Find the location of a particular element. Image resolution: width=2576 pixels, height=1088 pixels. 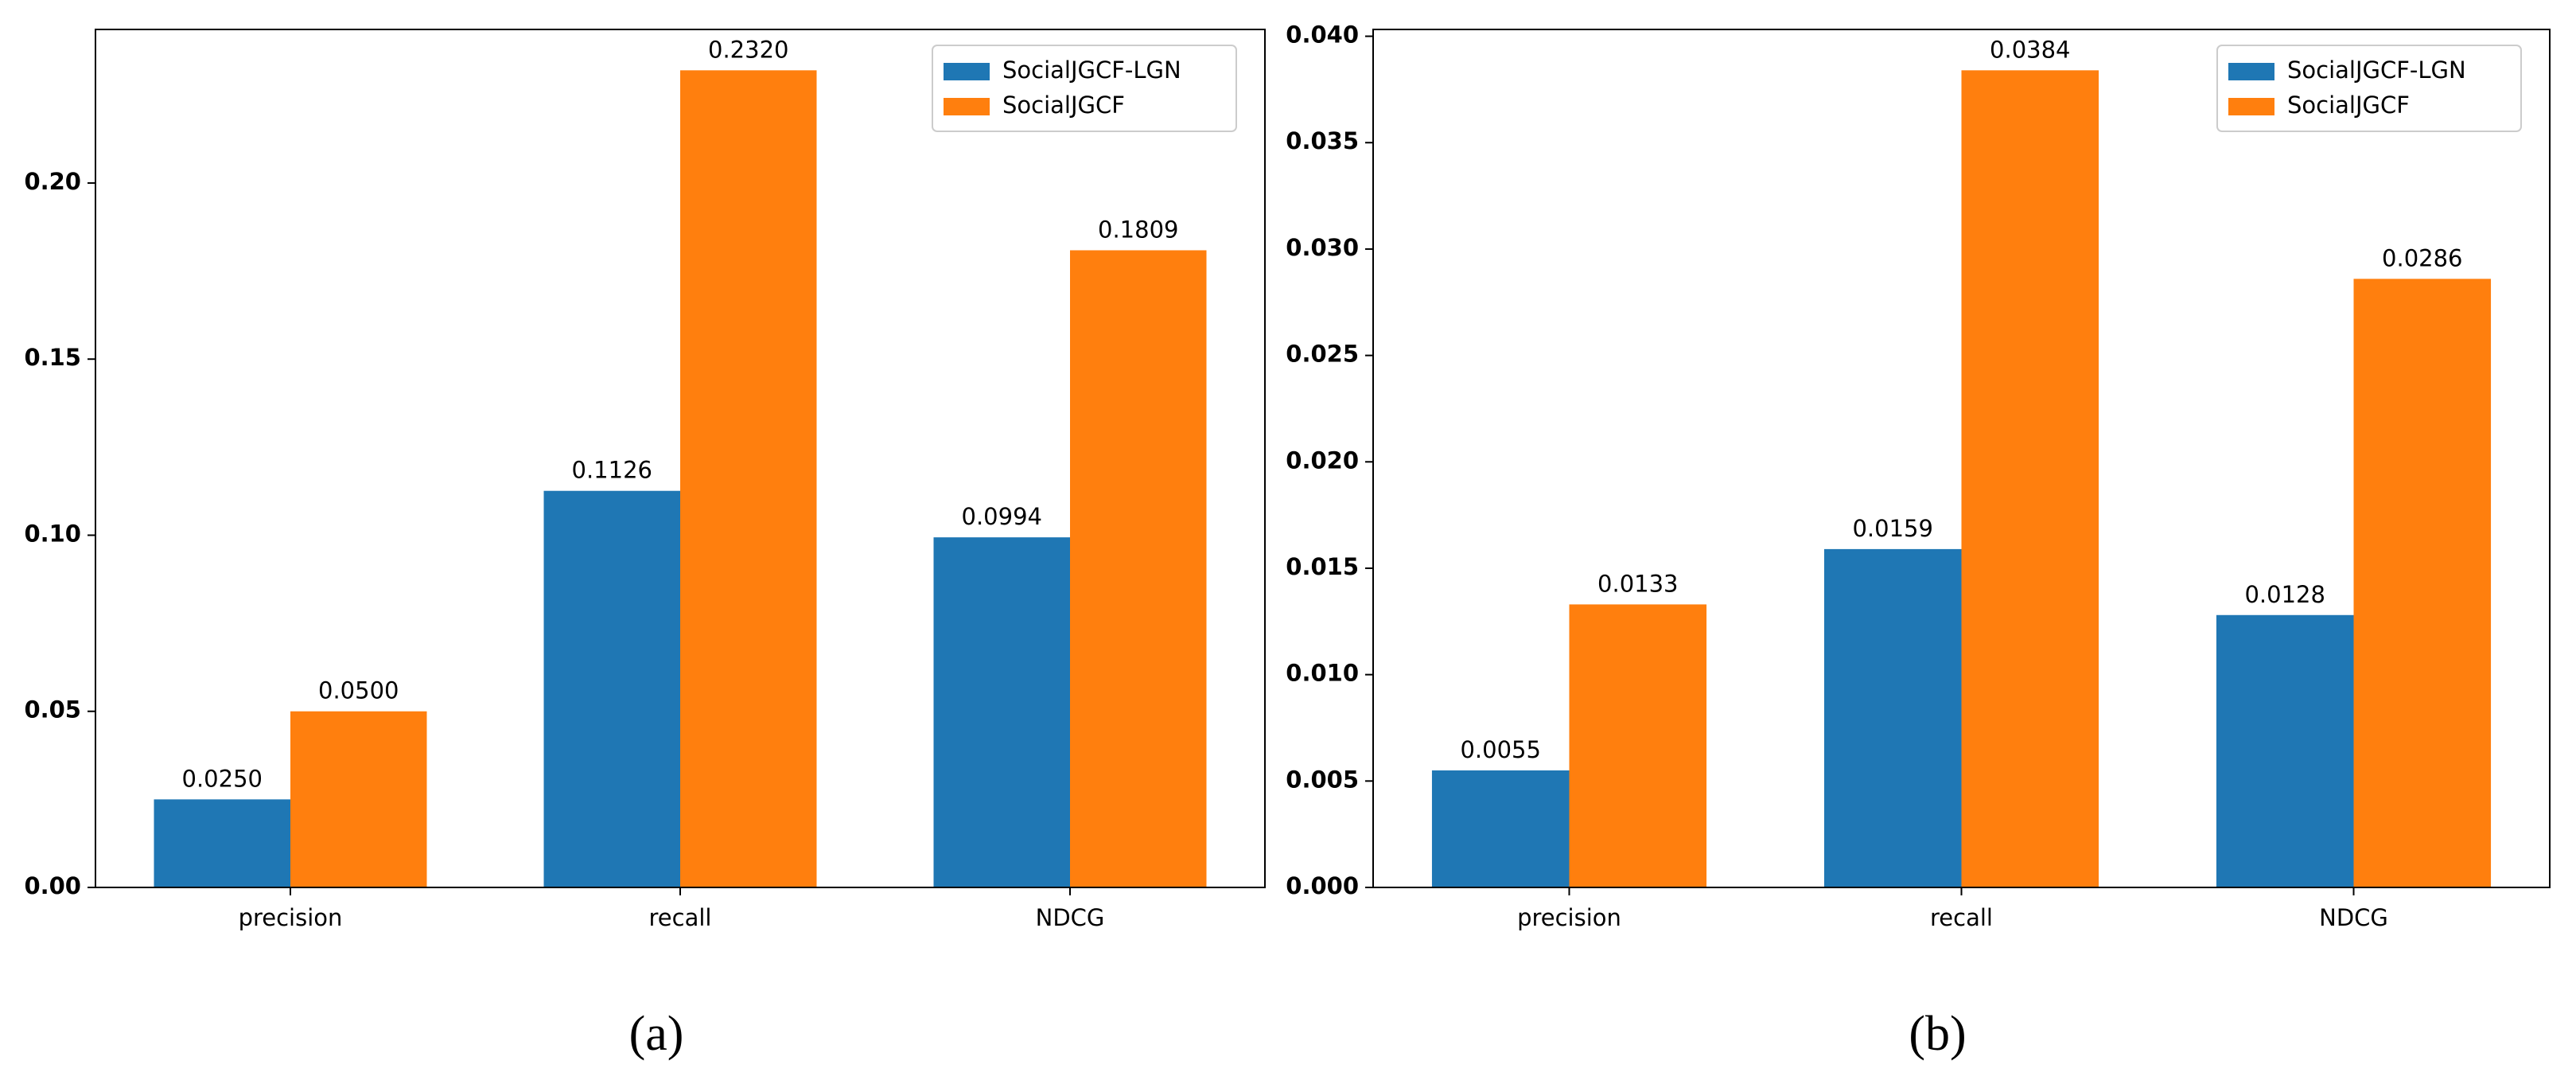

value-label: 0.0286 is located at coordinates (2422, 257).